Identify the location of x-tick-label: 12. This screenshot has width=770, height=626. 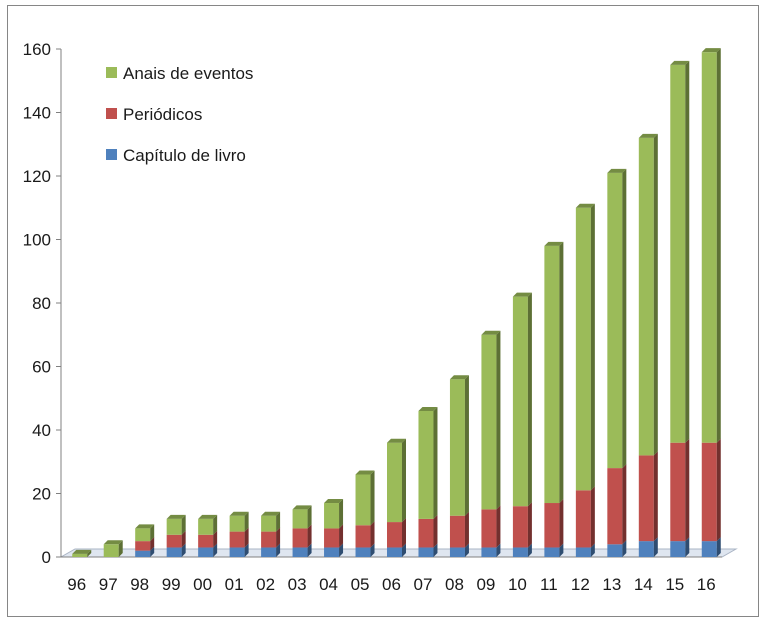
(580, 584).